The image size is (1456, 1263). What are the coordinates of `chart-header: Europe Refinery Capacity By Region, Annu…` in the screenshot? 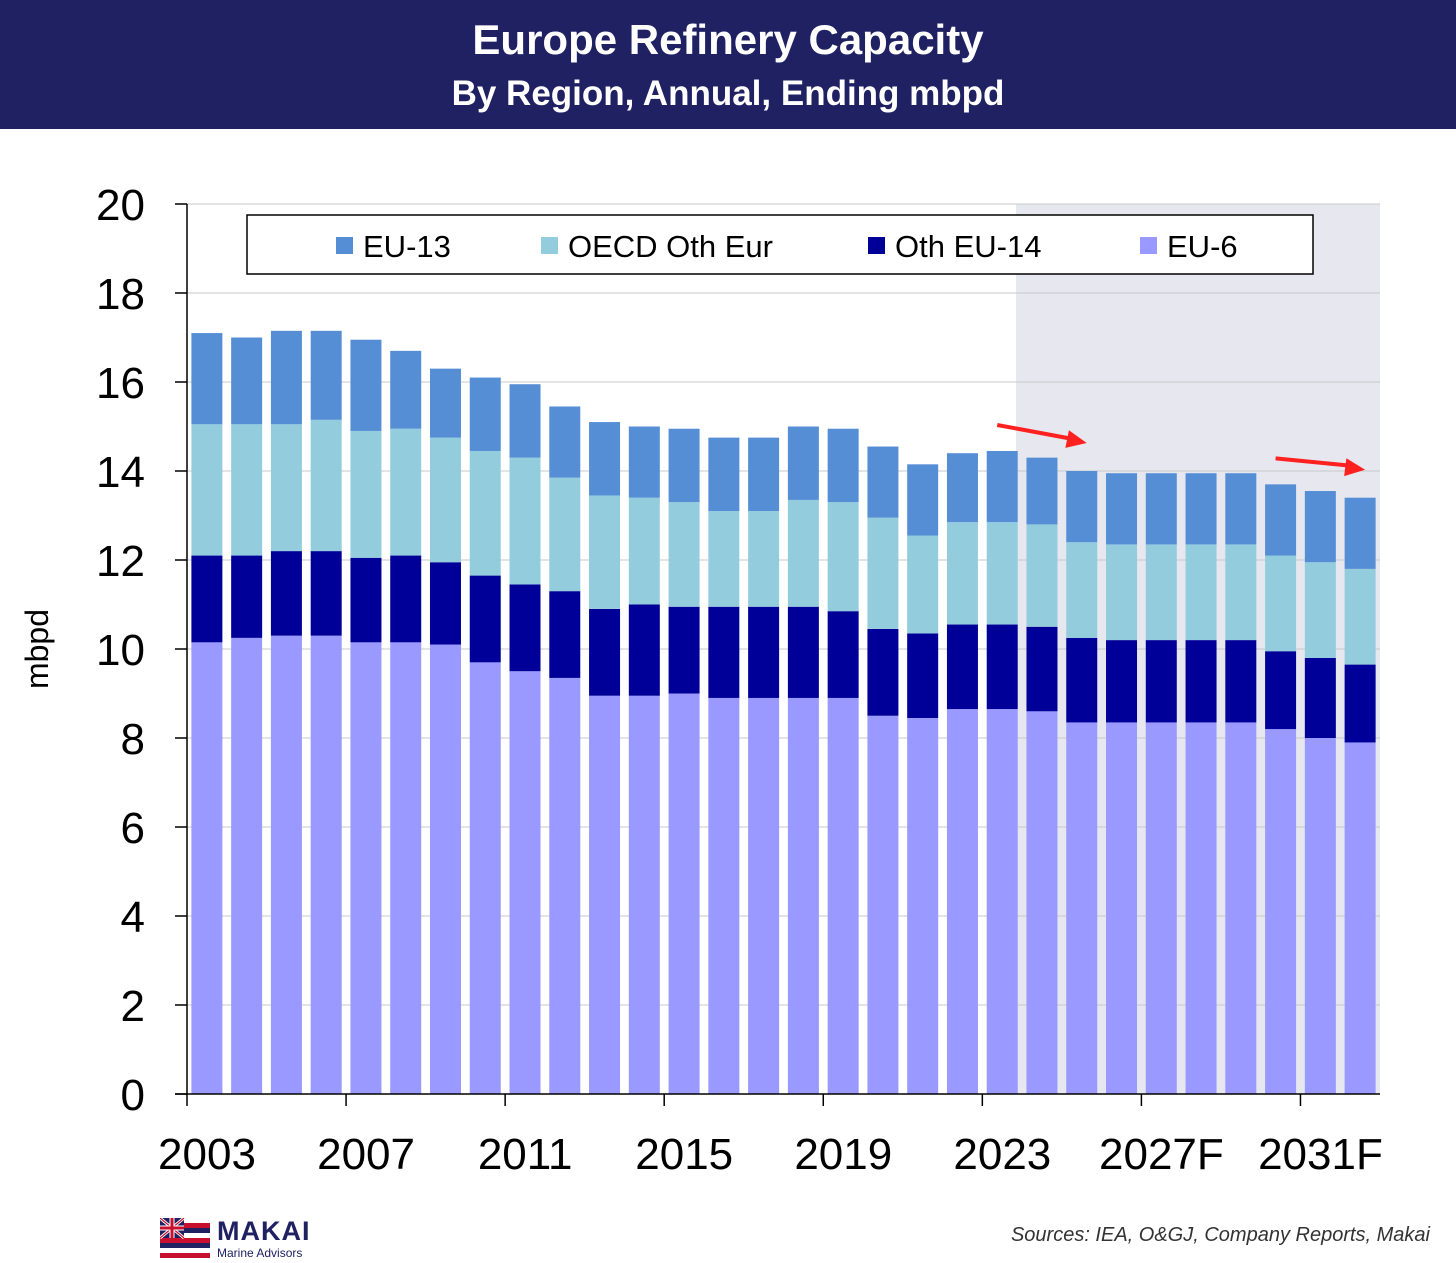 It's located at (728, 64).